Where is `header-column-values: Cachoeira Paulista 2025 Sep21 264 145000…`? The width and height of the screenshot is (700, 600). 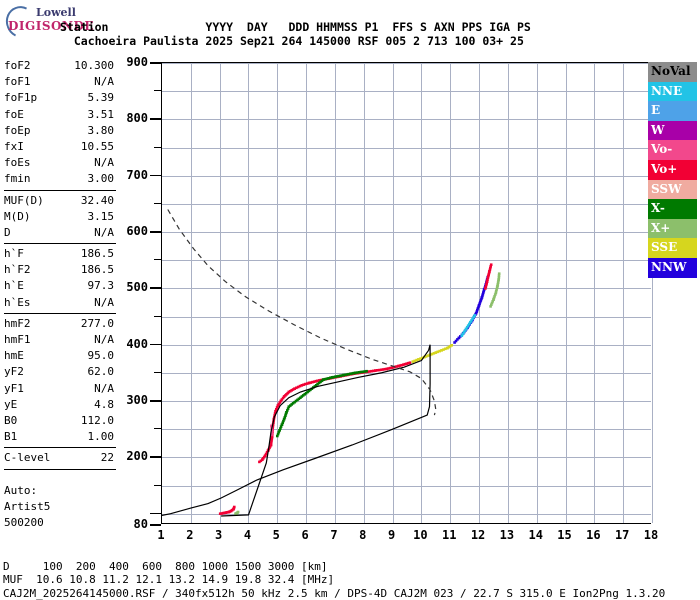 header-column-values: Cachoeira Paulista 2025 Sep21 264 145000… is located at coordinates (292, 41).